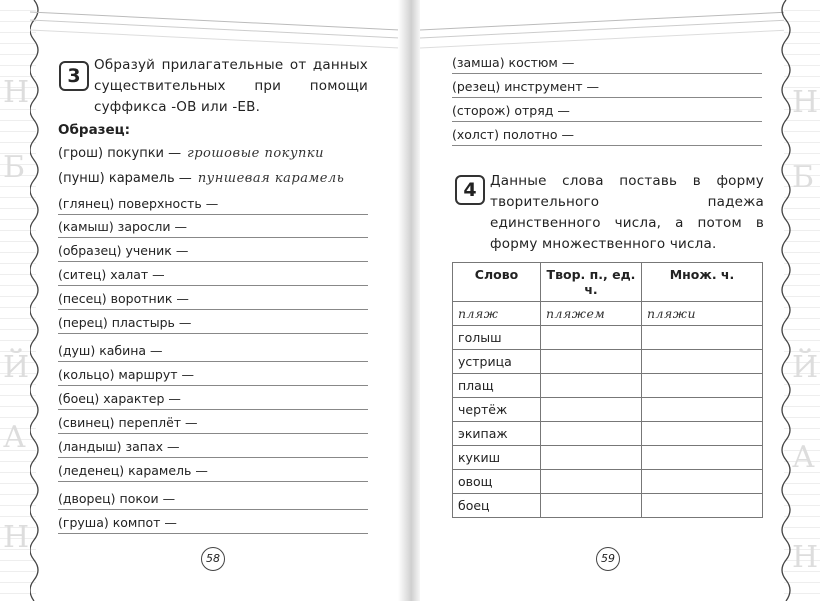 Image resolution: width=820 pixels, height=601 pixels. What do you see at coordinates (213, 500) in the screenshot?
I see `exercise-line: (дворец) покои —` at bounding box center [213, 500].